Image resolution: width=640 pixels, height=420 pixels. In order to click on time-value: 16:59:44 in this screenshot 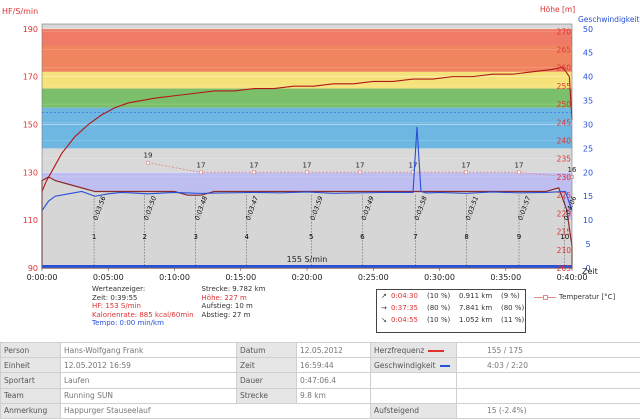, I will do `click(333, 365)`.